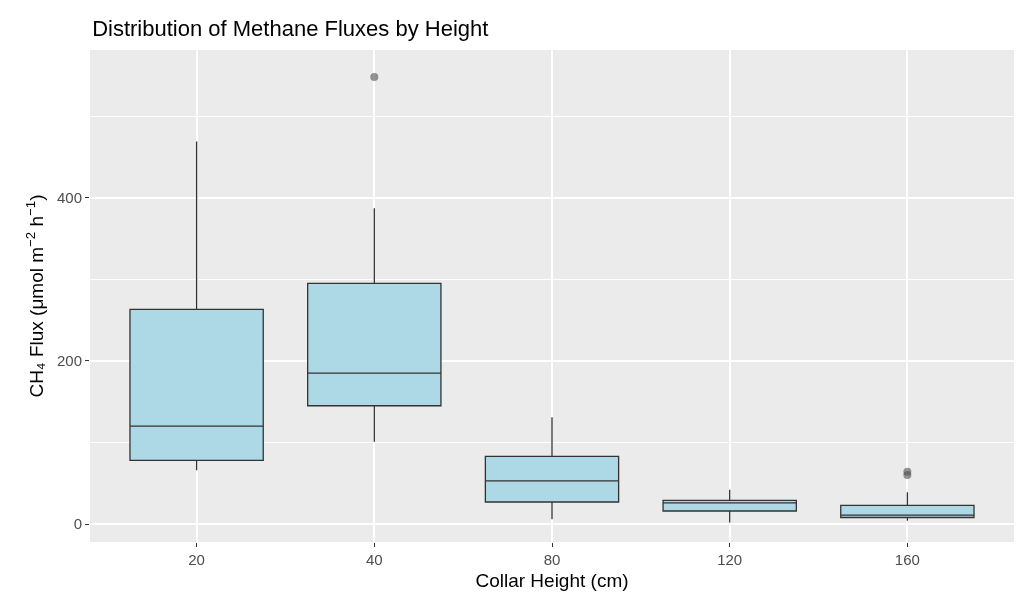  What do you see at coordinates (907, 559) in the screenshot?
I see `x-tick-label: 160` at bounding box center [907, 559].